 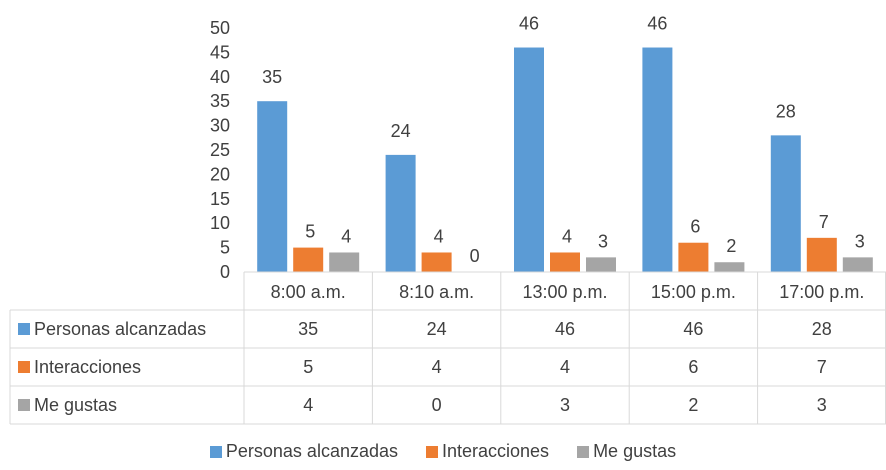 I want to click on data-label: 7, so click(x=824, y=222).